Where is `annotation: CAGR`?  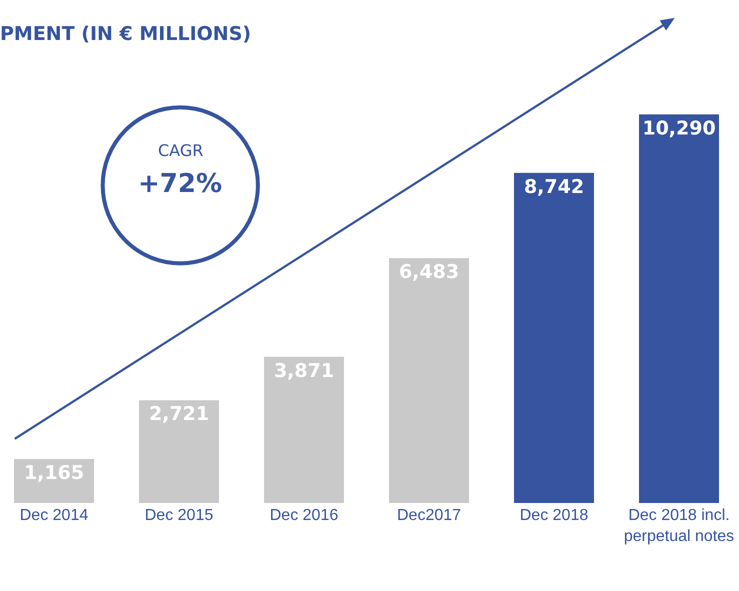 annotation: CAGR is located at coordinates (181, 150).